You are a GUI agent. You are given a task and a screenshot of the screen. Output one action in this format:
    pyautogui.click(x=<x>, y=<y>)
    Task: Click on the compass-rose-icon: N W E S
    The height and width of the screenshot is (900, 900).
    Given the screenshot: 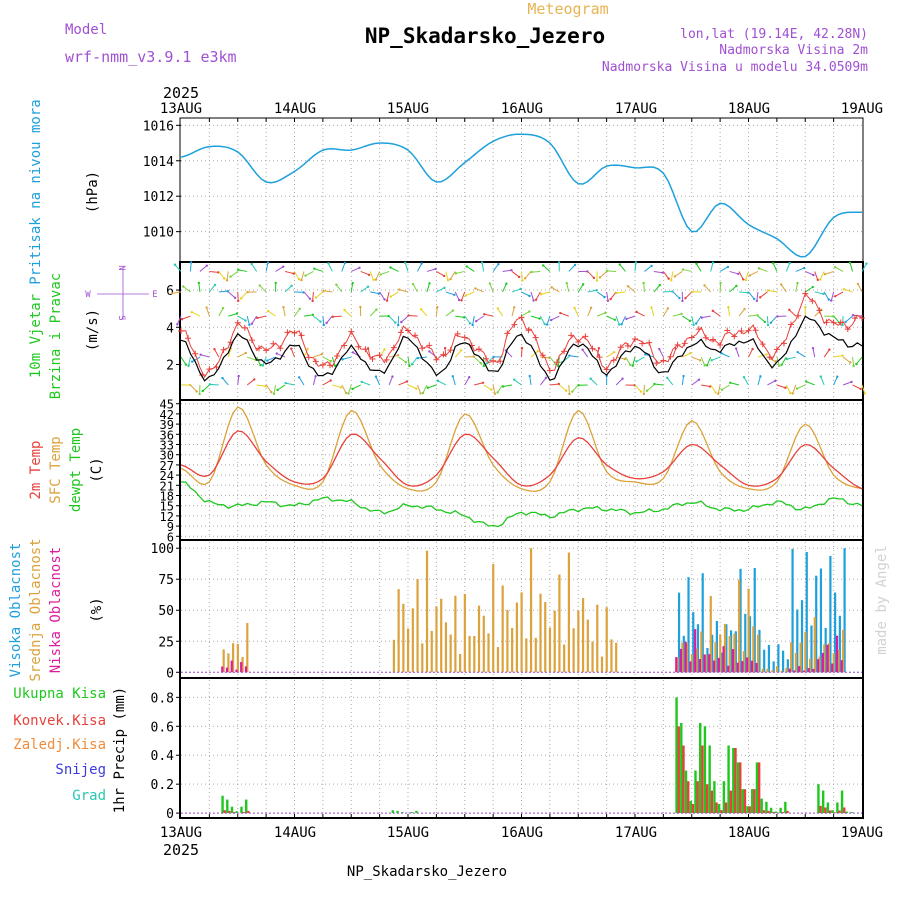 What is the action you would take?
    pyautogui.click(x=121, y=292)
    